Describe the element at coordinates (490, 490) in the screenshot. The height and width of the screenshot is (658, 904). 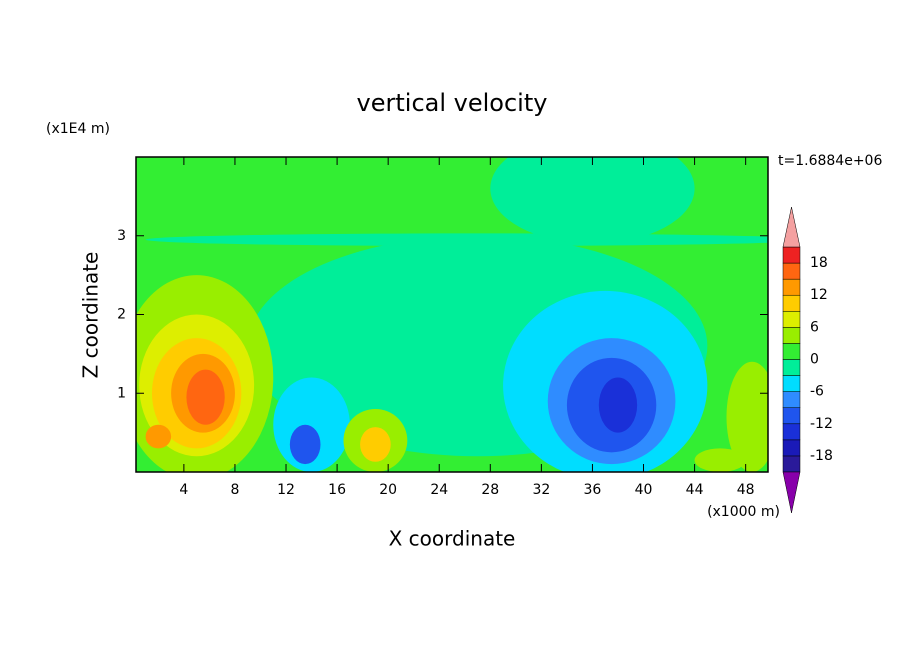
I see `x-tick-label: 28` at that location.